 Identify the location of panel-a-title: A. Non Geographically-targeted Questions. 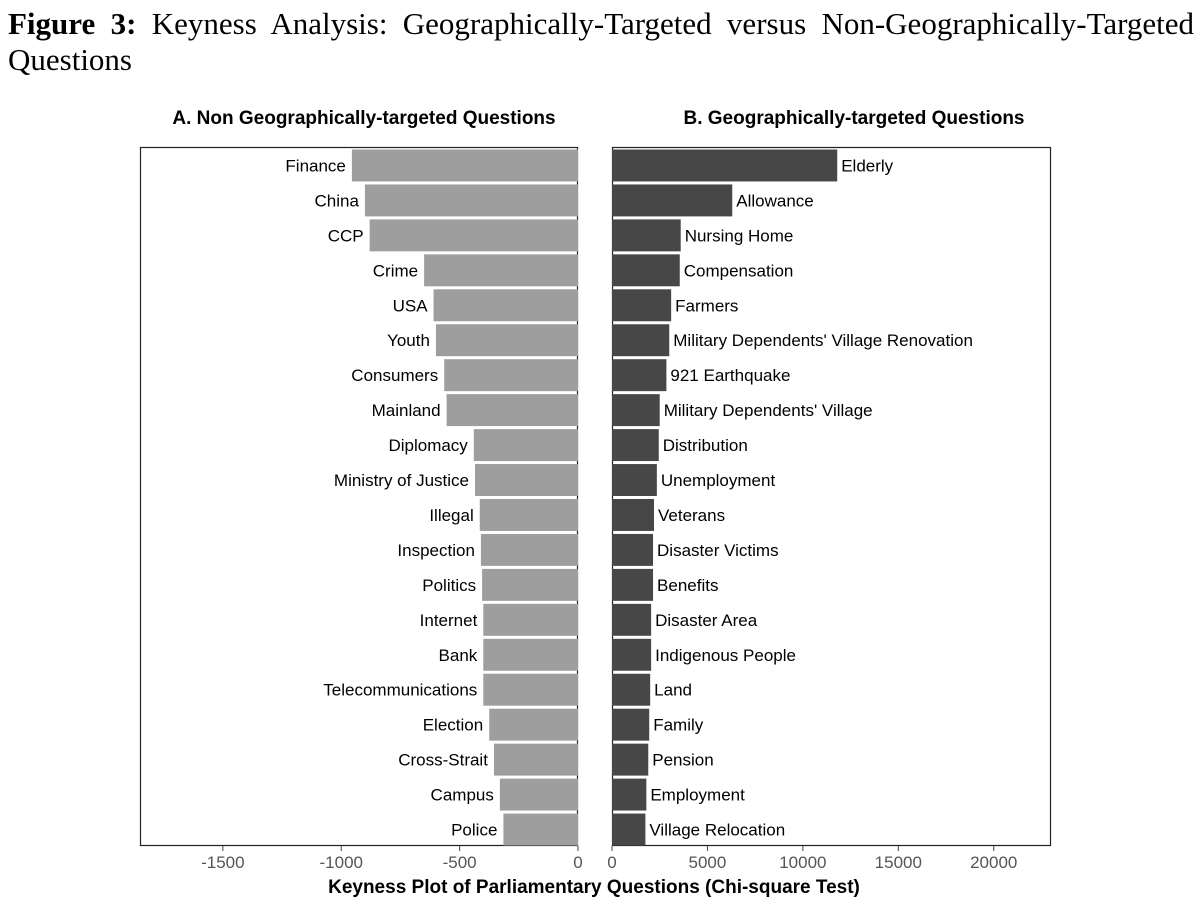
(363, 118).